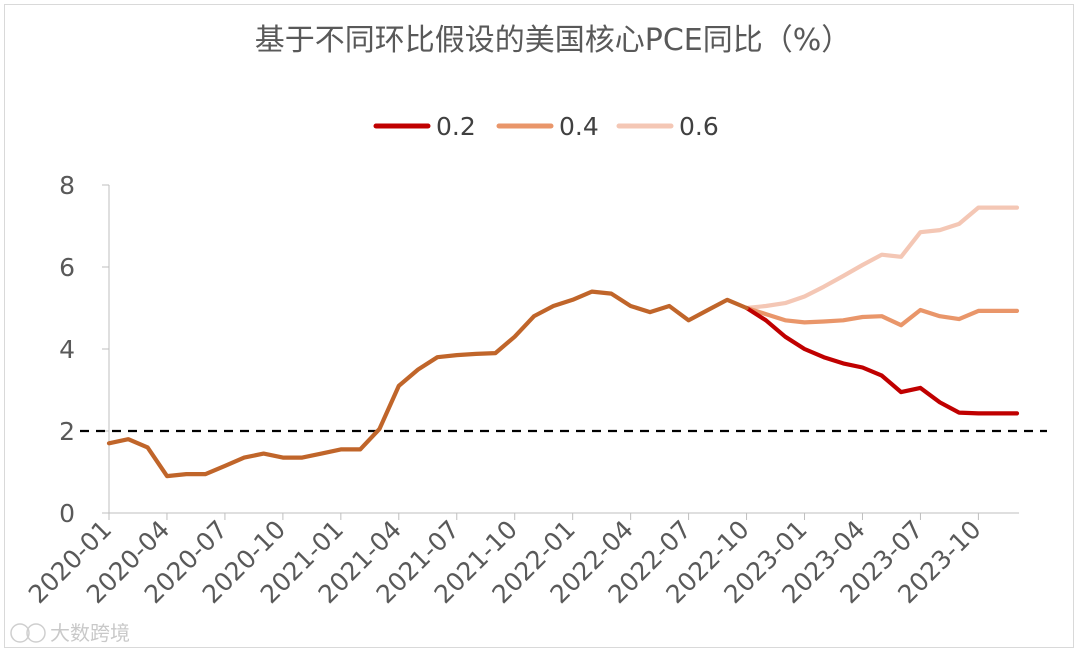  Describe the element at coordinates (67, 431) in the screenshot. I see `y-tick-label: 2` at that location.